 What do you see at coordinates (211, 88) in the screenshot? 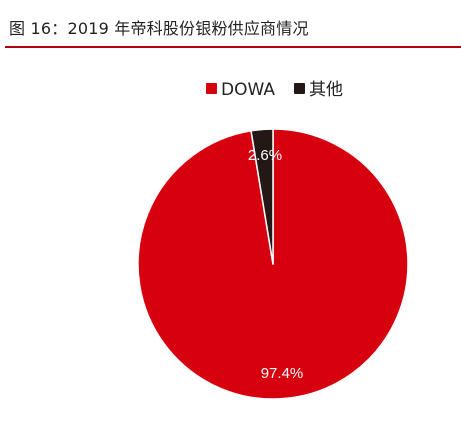
I see `legend-swatch-dowa` at bounding box center [211, 88].